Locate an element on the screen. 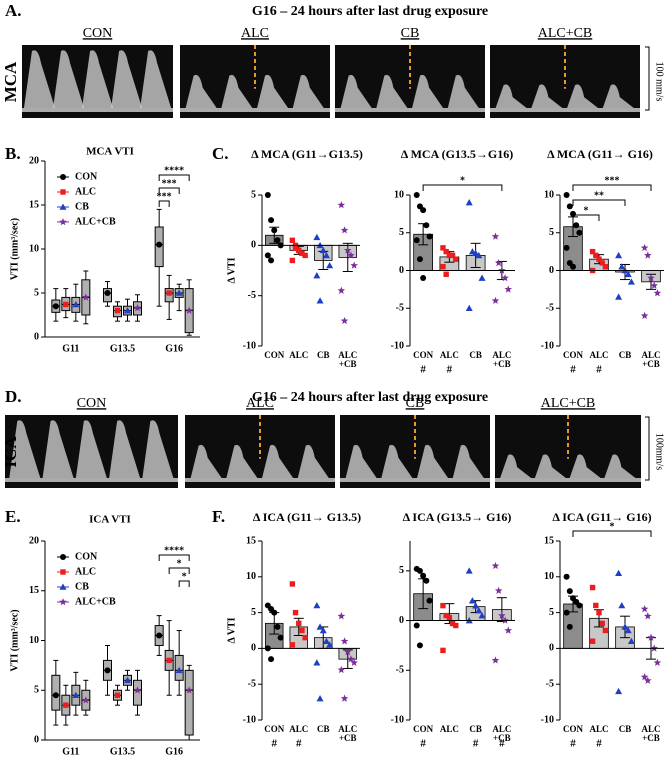 The height and width of the screenshot is (760, 669). box is located at coordinates (137, 692).